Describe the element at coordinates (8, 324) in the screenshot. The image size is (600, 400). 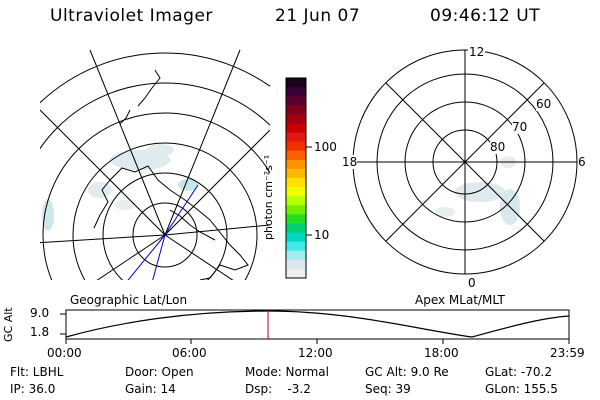
I see `timeline-ylabel: GC Alt` at that location.